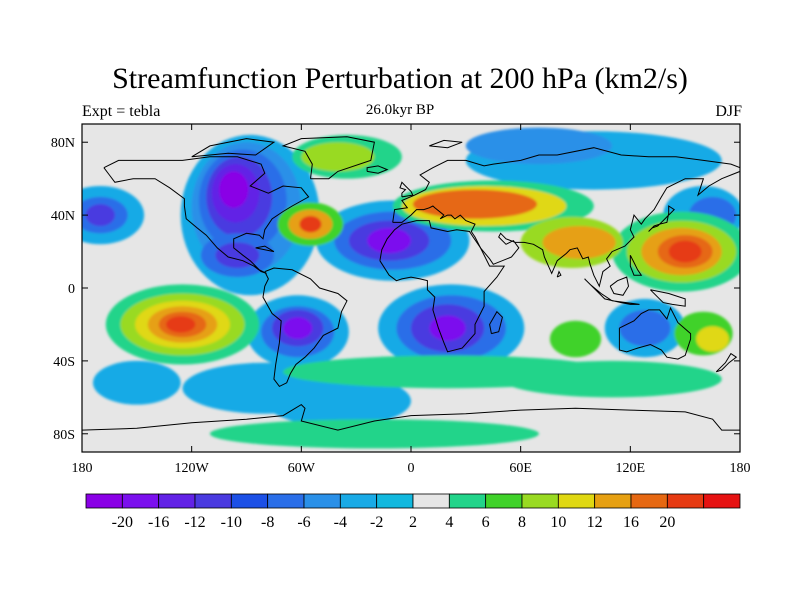 The height and width of the screenshot is (600, 800). I want to click on field-contour-aus-low-core, so click(645, 328).